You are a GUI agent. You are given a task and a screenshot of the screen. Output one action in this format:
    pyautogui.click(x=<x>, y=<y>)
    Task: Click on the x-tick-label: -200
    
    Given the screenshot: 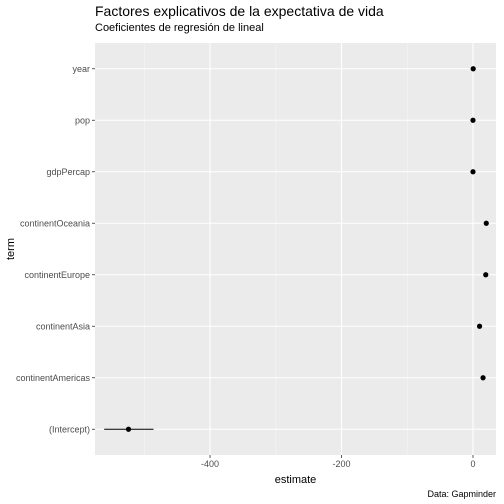 What is the action you would take?
    pyautogui.click(x=342, y=464)
    